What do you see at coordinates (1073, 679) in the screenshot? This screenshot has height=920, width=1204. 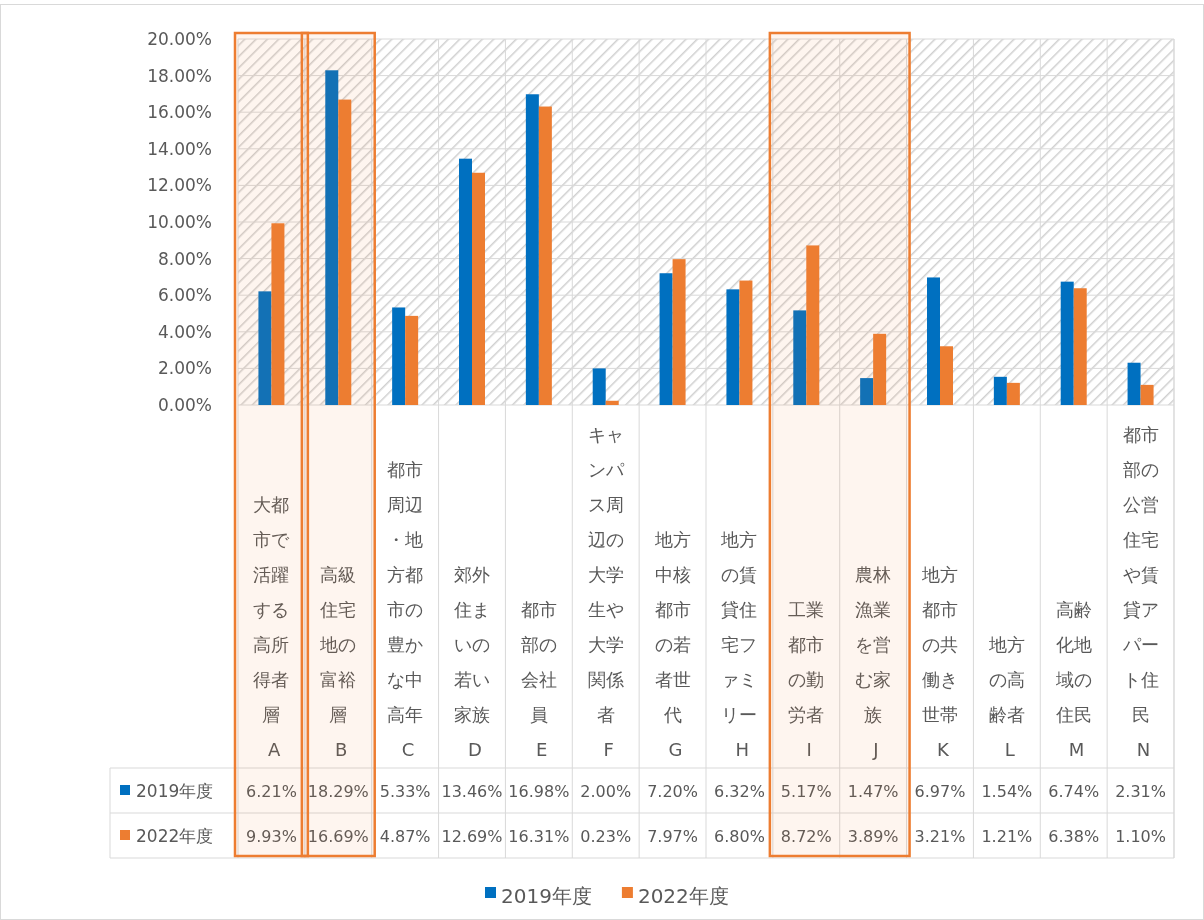 I see `x-tick-label: 高齢化地域の住民 M` at bounding box center [1073, 679].